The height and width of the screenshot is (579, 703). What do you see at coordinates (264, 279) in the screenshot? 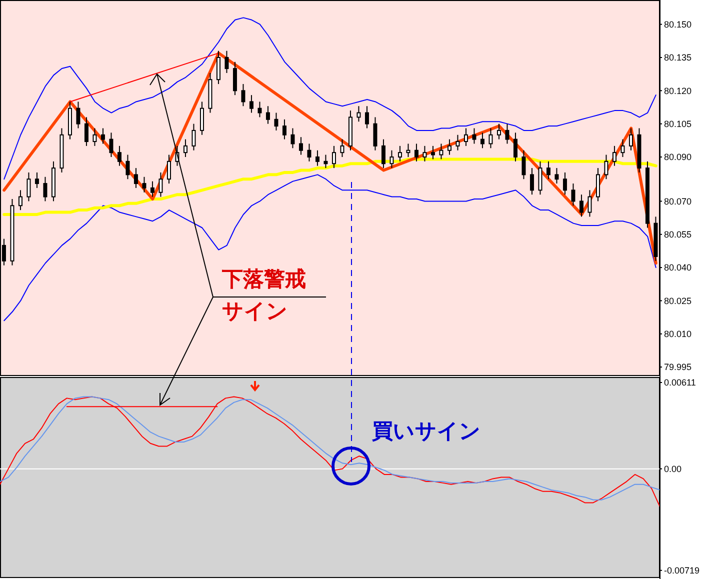
I see `annotation: 下落警戒` at bounding box center [264, 279].